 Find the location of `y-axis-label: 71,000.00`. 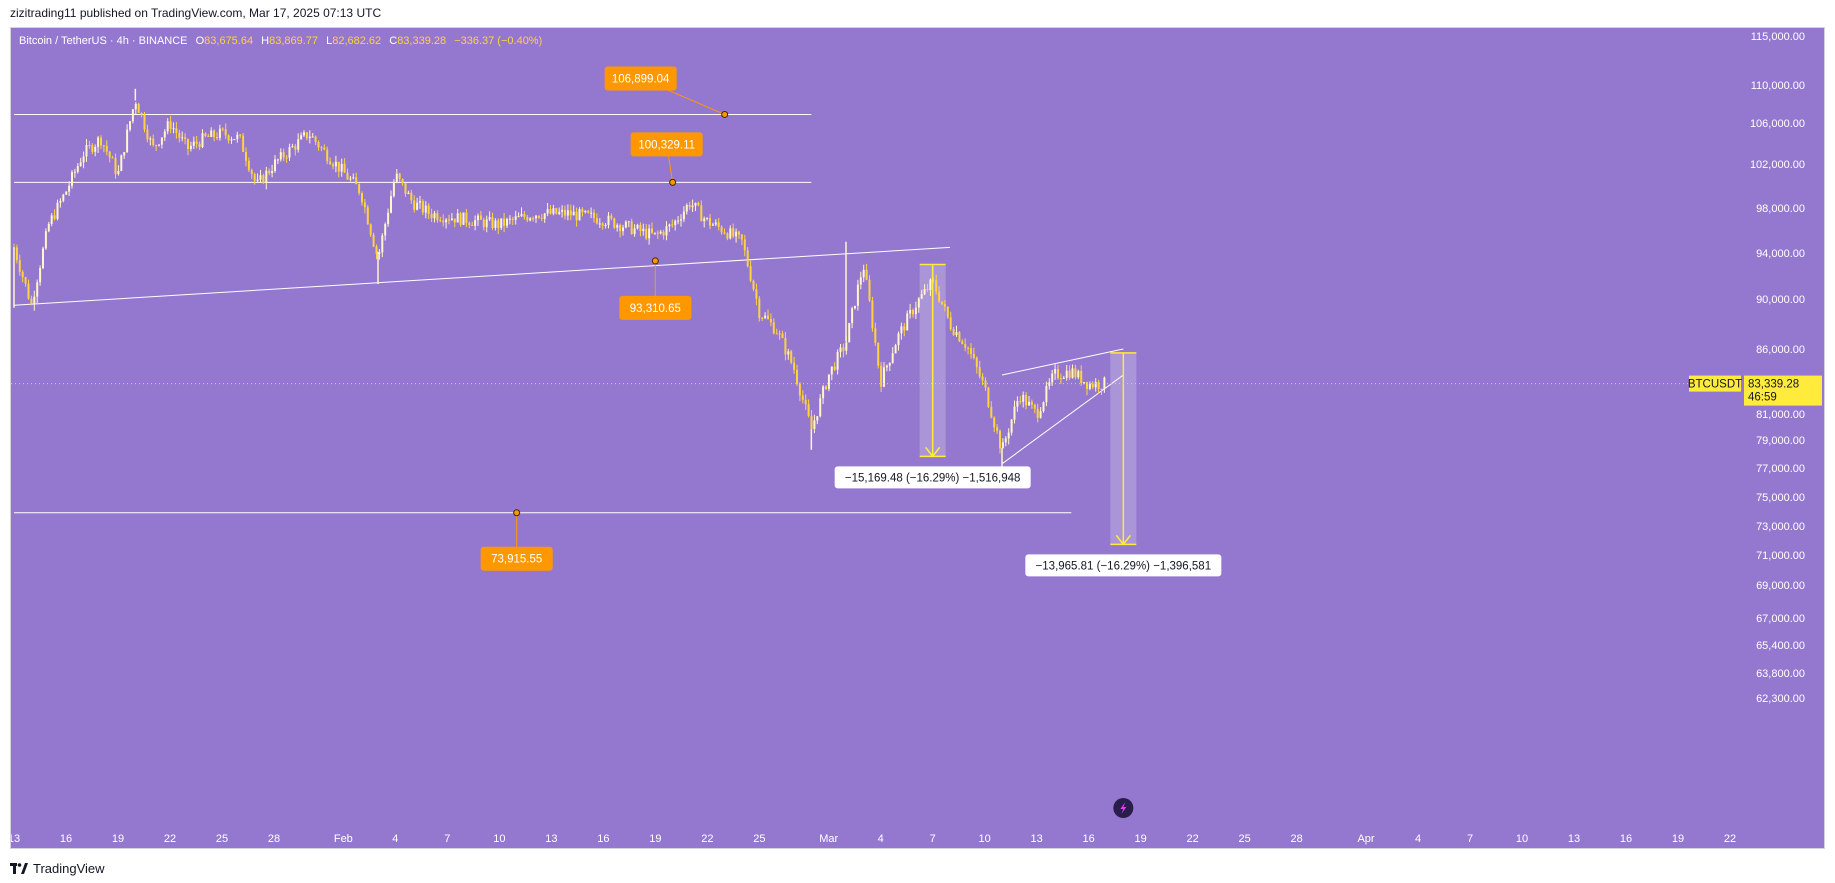

y-axis-label: 71,000.00 is located at coordinates (1780, 556).